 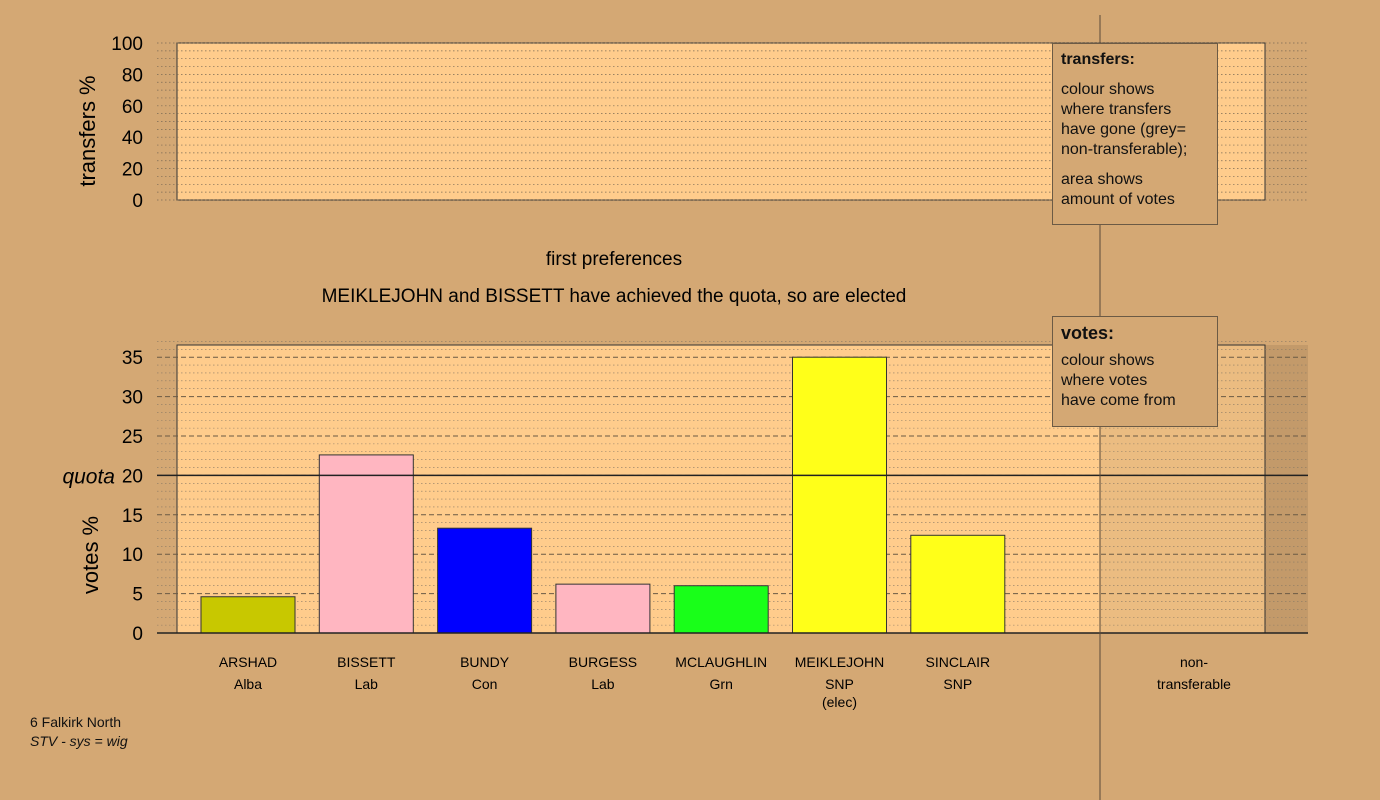 What do you see at coordinates (127, 44) in the screenshot?
I see `transfers-y-tick-label: 100` at bounding box center [127, 44].